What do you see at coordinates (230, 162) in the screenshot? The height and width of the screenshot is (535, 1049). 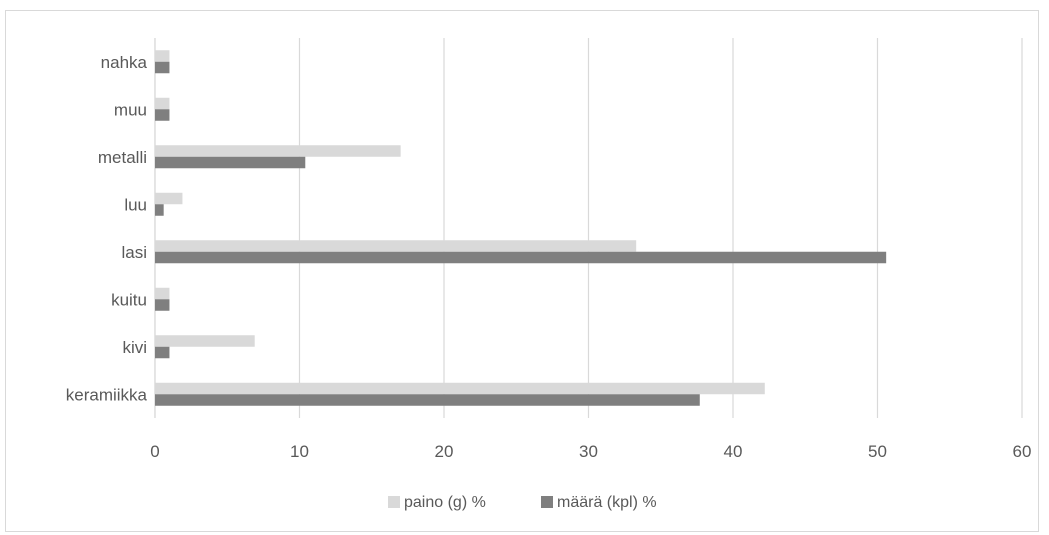 I see `bar-metalli-maara` at bounding box center [230, 162].